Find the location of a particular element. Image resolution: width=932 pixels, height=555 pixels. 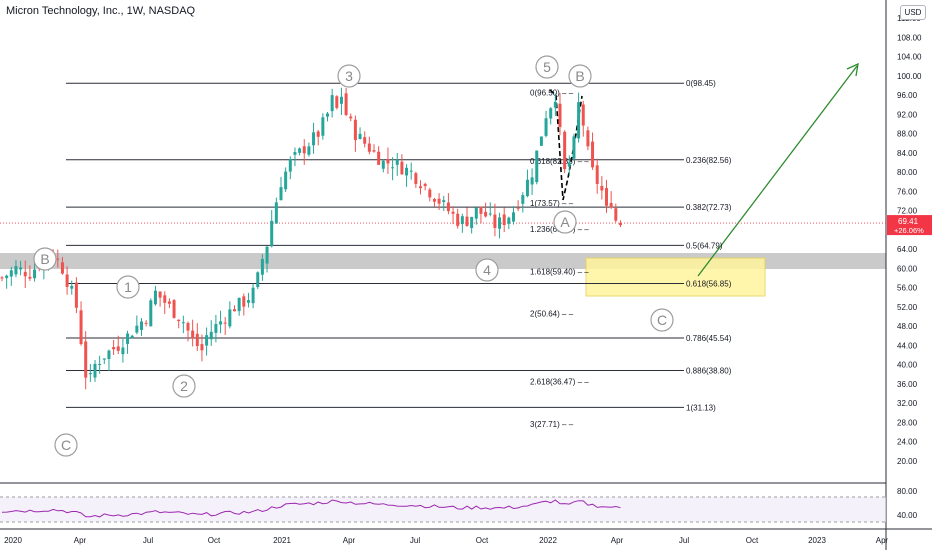

currency-button: USD is located at coordinates (913, 12).